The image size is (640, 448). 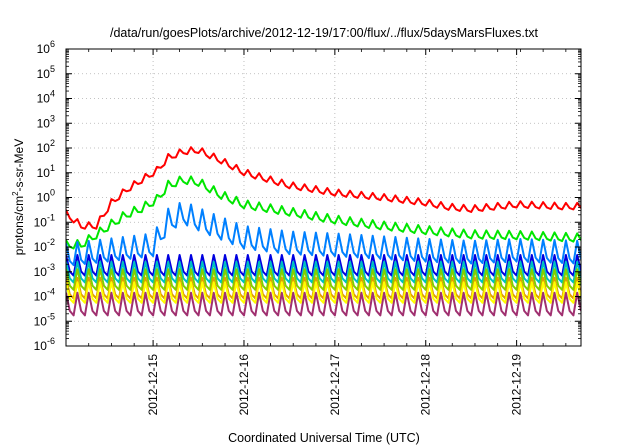 I want to click on y-axis-label-prefix: protons/cm, so click(x=19, y=225).